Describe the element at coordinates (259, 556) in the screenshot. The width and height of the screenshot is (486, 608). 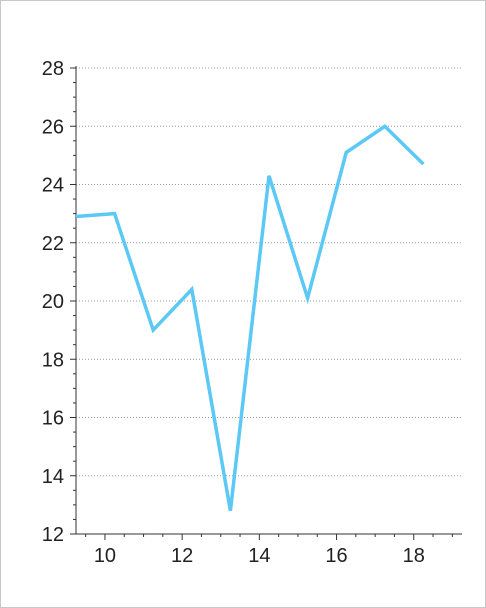
I see `x-tick-label: 14` at that location.